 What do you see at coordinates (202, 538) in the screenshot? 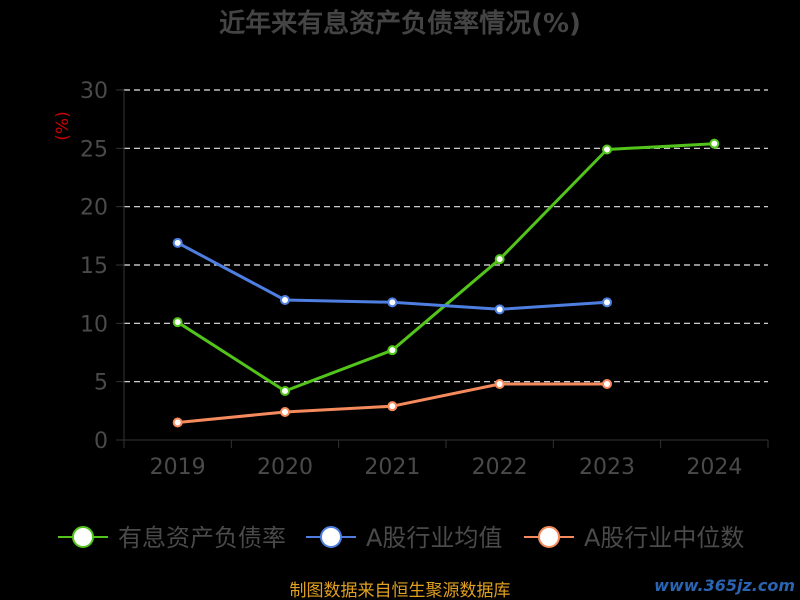
I see `legend-label-0: 有息资产负债率` at bounding box center [202, 538].